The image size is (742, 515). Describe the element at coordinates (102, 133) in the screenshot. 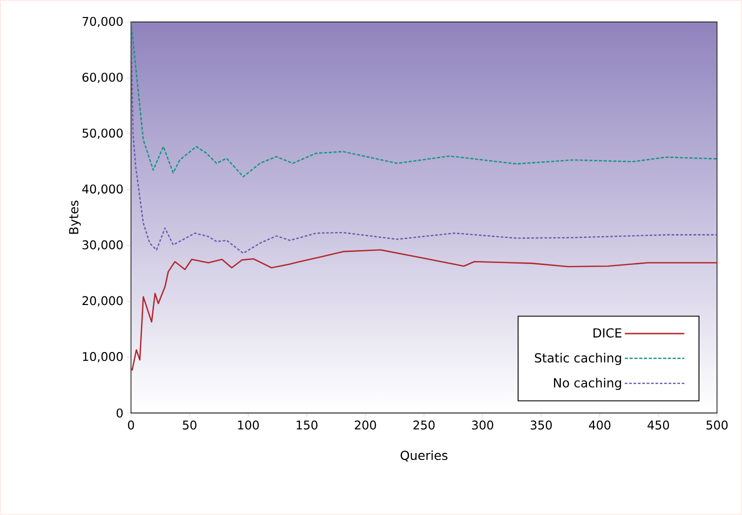

I see `y-tick-label: 50,000` at that location.